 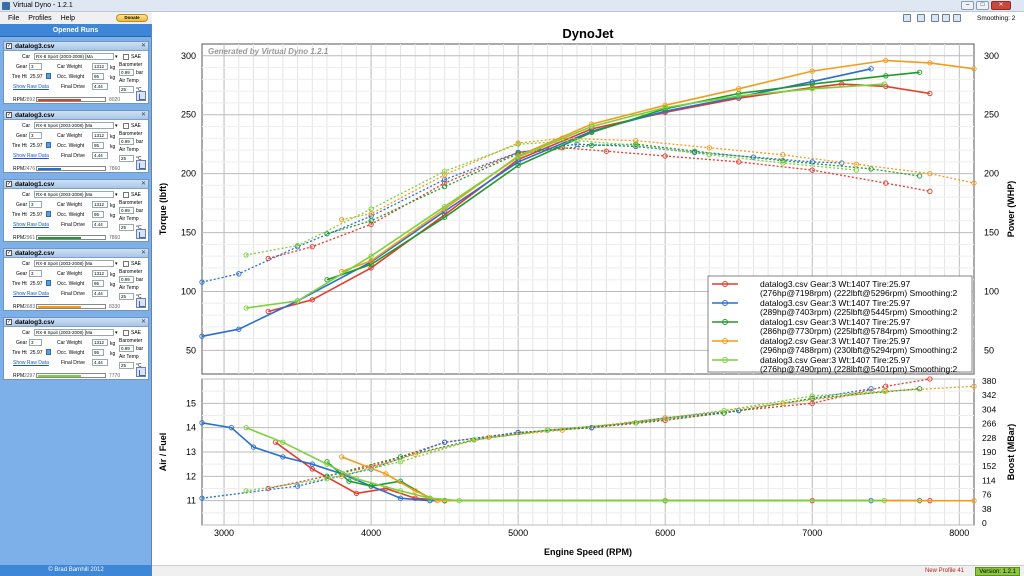 I want to click on version-badge: Version: 1.2.1, so click(x=997, y=571).